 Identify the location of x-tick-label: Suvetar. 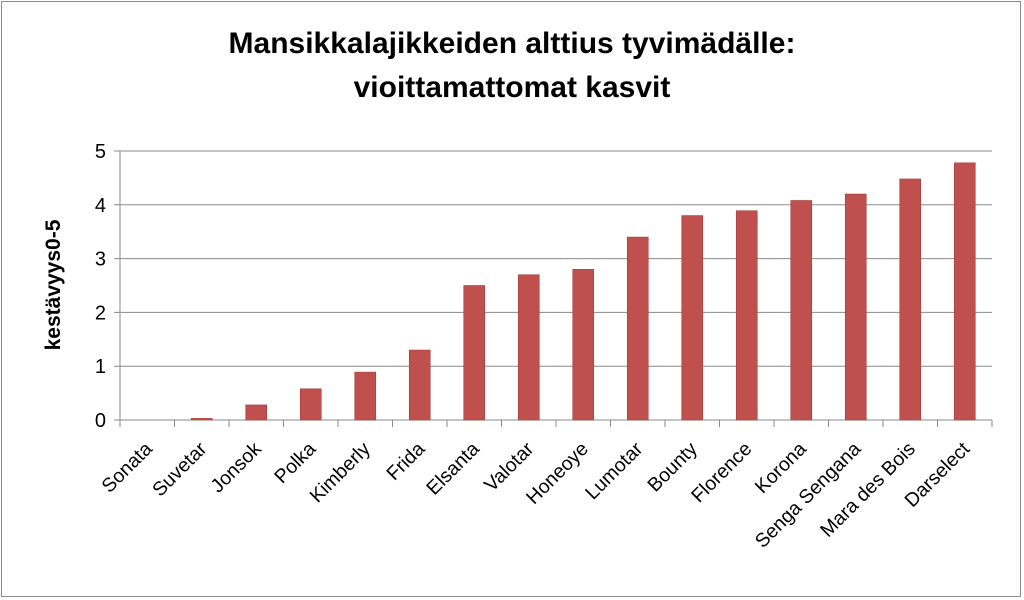
(179, 469).